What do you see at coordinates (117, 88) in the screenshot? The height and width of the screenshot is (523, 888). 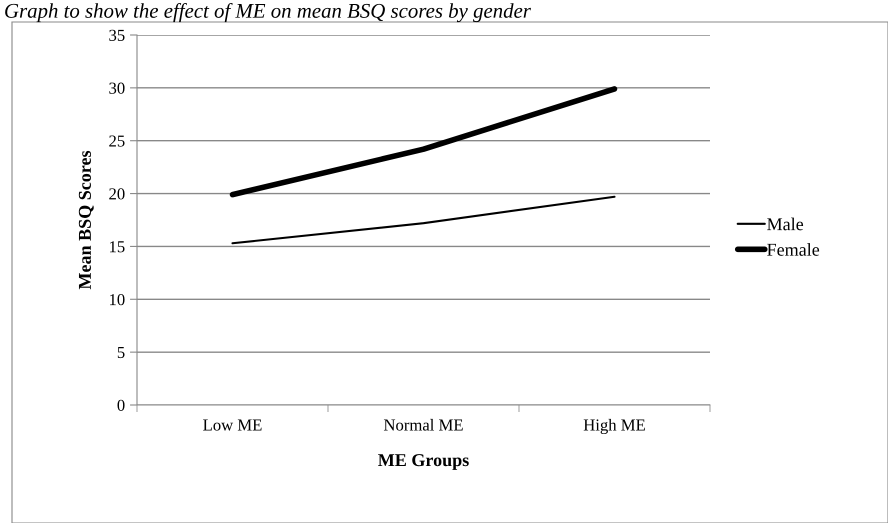 I see `y-tick-label: 30` at bounding box center [117, 88].